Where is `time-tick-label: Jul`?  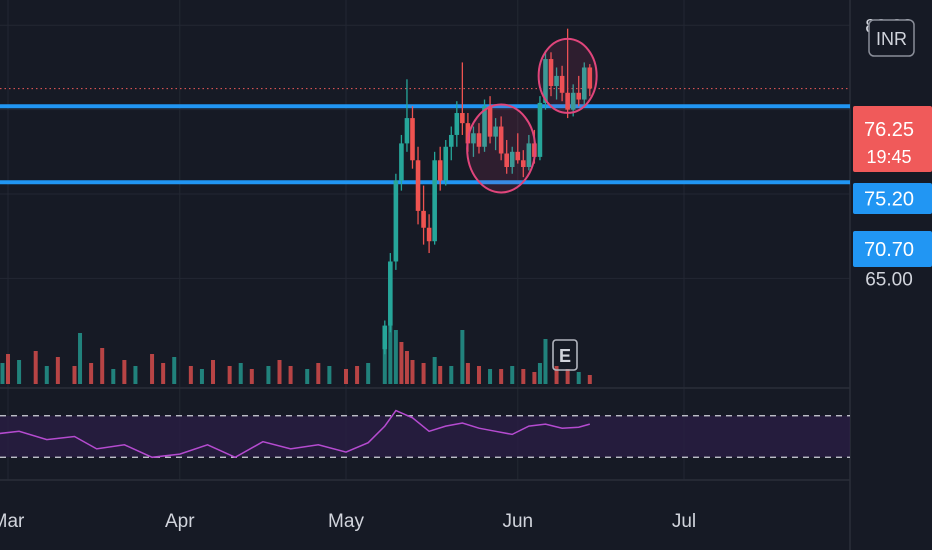
time-tick-label: Jul is located at coordinates (684, 521).